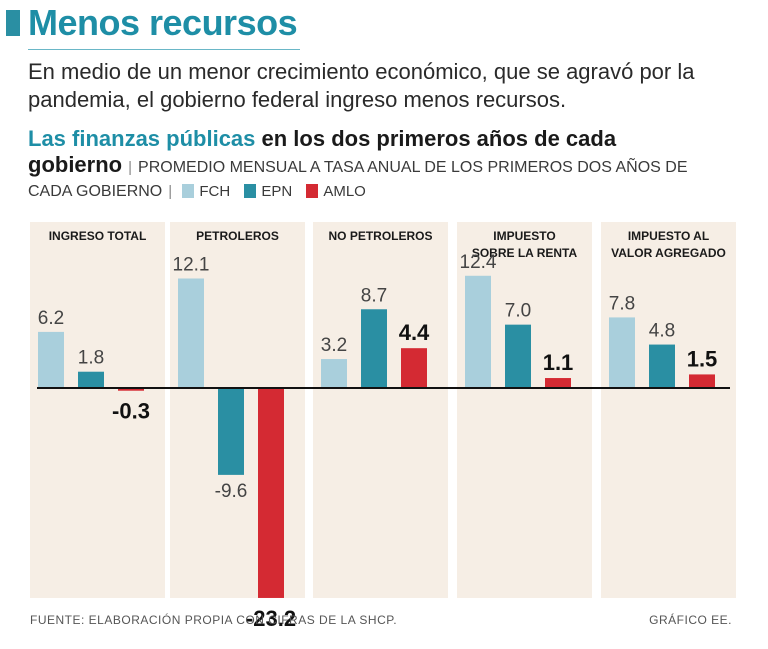 This screenshot has width=768, height=649. I want to click on category-label: NO PETROLEROS, so click(380, 236).